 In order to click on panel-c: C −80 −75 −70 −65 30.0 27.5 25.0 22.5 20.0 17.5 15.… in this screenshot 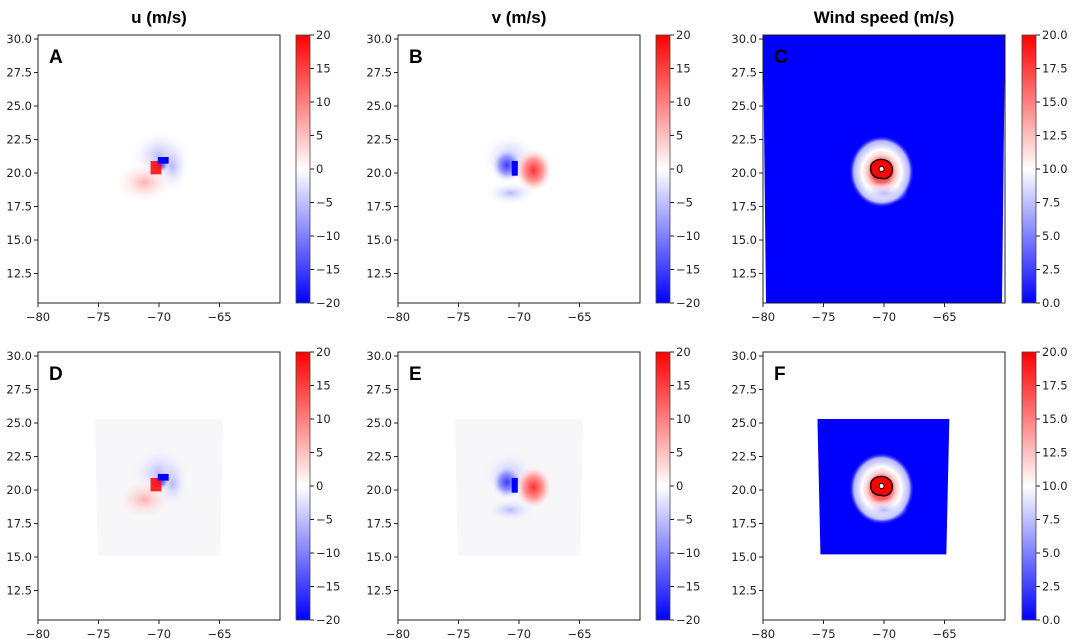, I will do `click(899, 176)`.